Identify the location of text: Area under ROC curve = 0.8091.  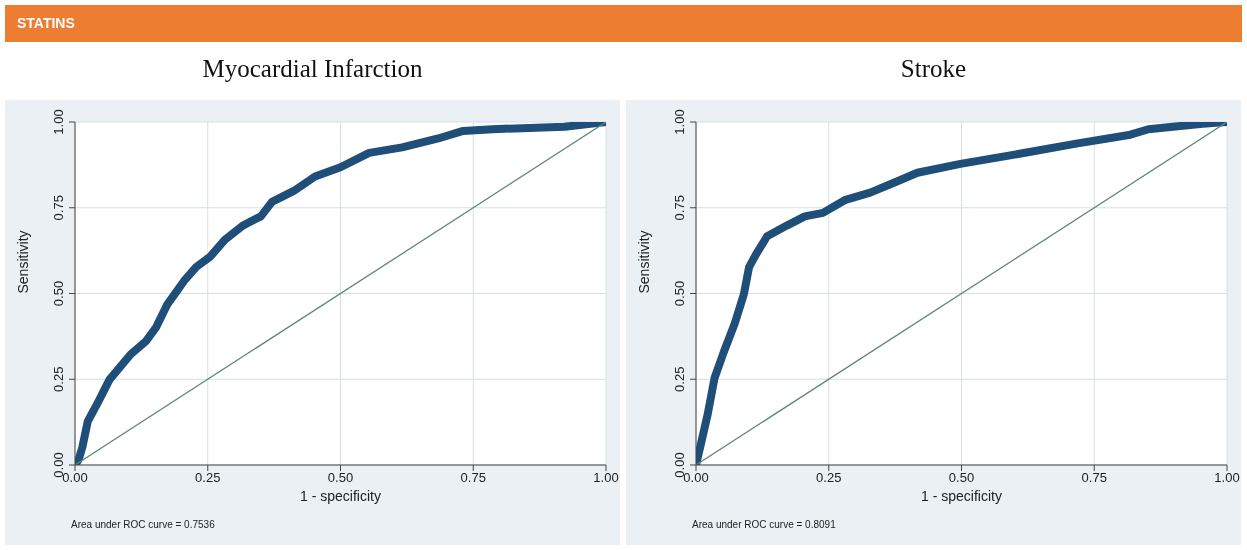
(764, 524).